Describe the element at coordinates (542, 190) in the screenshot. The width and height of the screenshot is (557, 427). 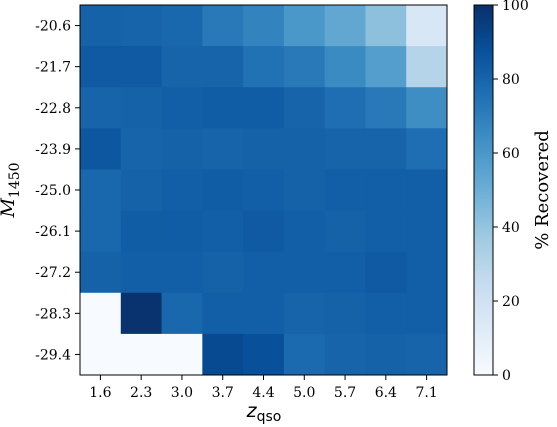
I see `colorbar-label: % Recovered` at that location.